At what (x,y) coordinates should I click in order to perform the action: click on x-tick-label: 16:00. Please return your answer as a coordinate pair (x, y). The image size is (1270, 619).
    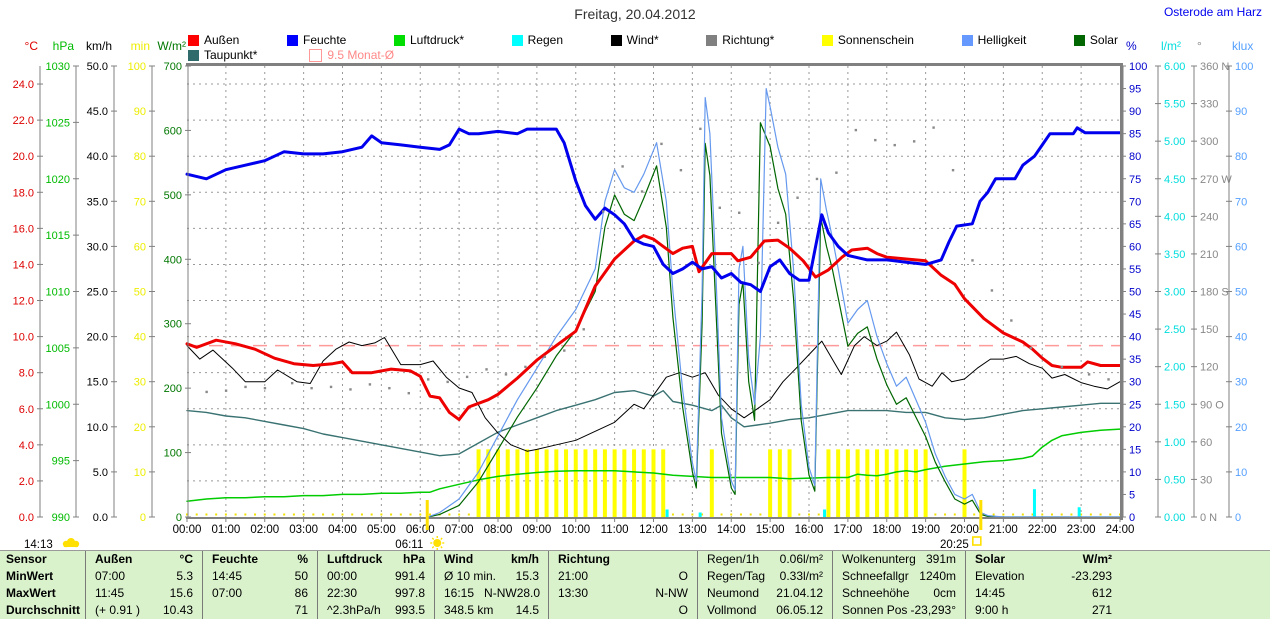
    Looking at the image, I should click on (809, 530).